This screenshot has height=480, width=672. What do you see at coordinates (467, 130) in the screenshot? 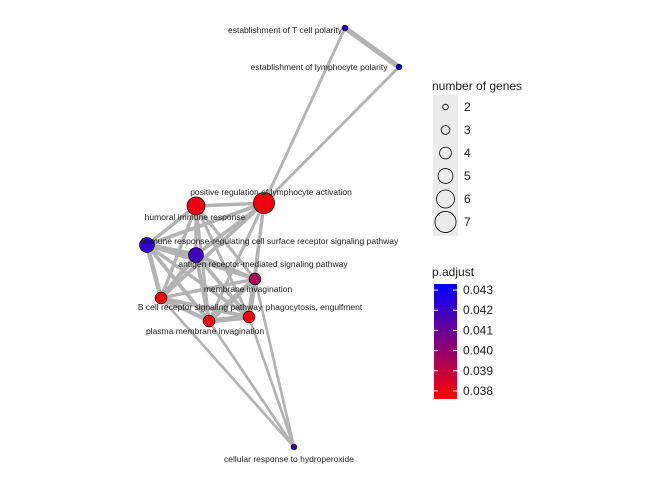
I see `size-legend-label: 3` at bounding box center [467, 130].